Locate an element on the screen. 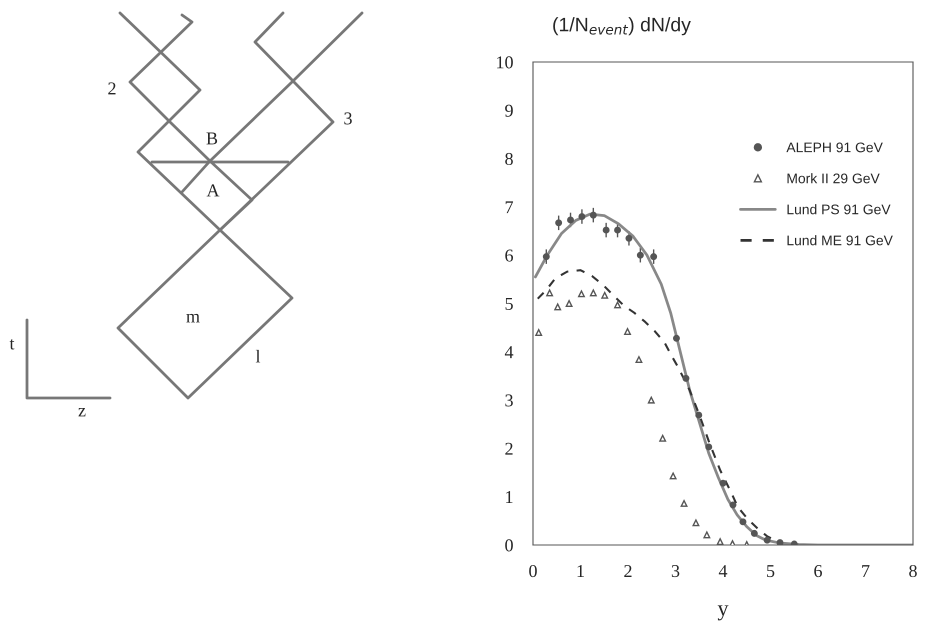  x-tick-label: 0 is located at coordinates (533, 571).